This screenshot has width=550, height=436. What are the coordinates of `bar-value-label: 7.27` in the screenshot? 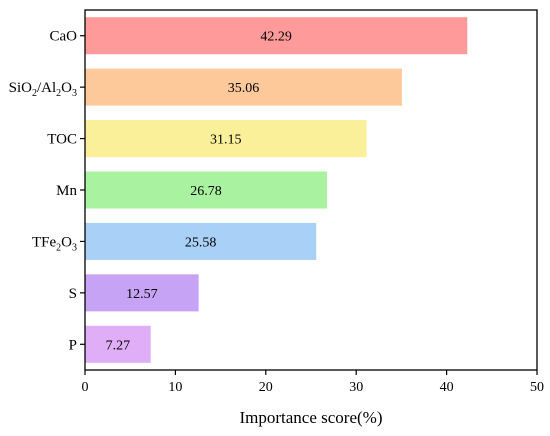 It's located at (118, 345).